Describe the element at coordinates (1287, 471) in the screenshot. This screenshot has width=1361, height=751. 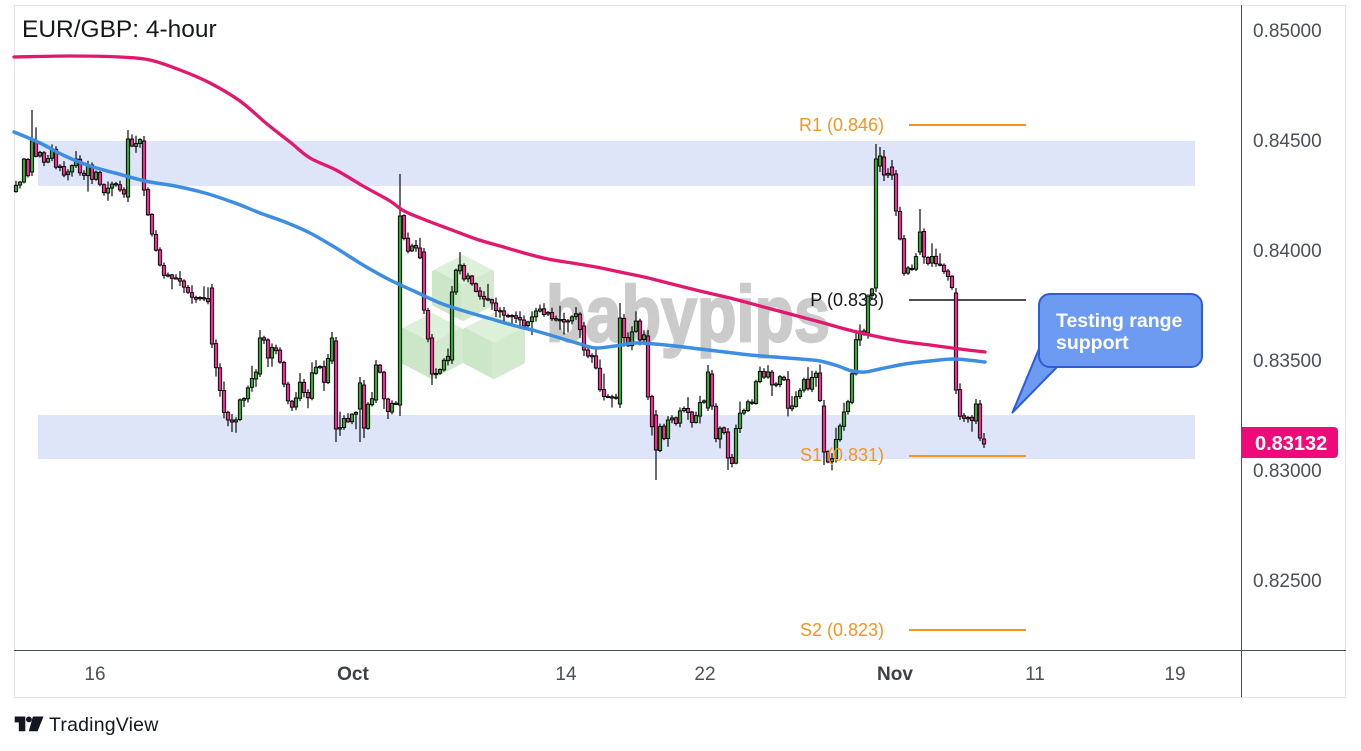
I see `svg-text: 0.83000` at that location.